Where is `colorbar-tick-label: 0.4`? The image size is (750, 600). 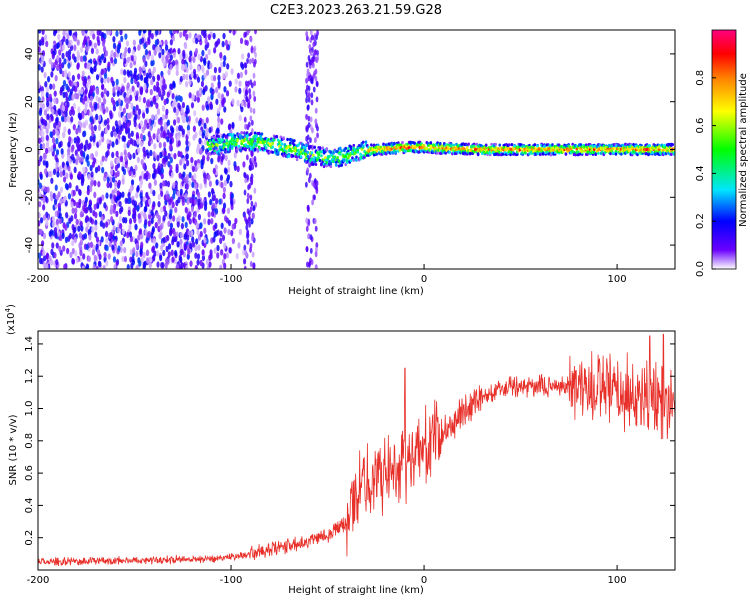
colorbar-tick-label: 0.4 is located at coordinates (700, 173).